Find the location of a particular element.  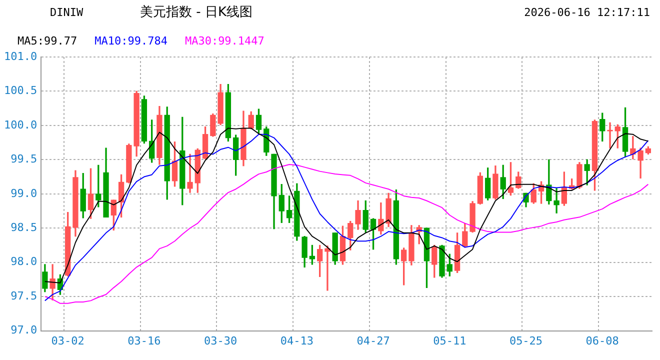

y-tick-label: 100.5 is located at coordinates (21, 91).